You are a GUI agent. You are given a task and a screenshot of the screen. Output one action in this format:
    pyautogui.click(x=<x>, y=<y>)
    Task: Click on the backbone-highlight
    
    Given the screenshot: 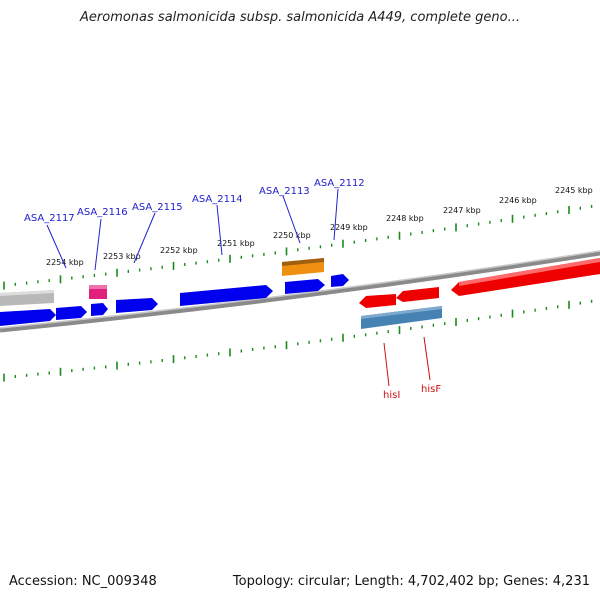 What is the action you would take?
    pyautogui.click(x=300, y=289)
    